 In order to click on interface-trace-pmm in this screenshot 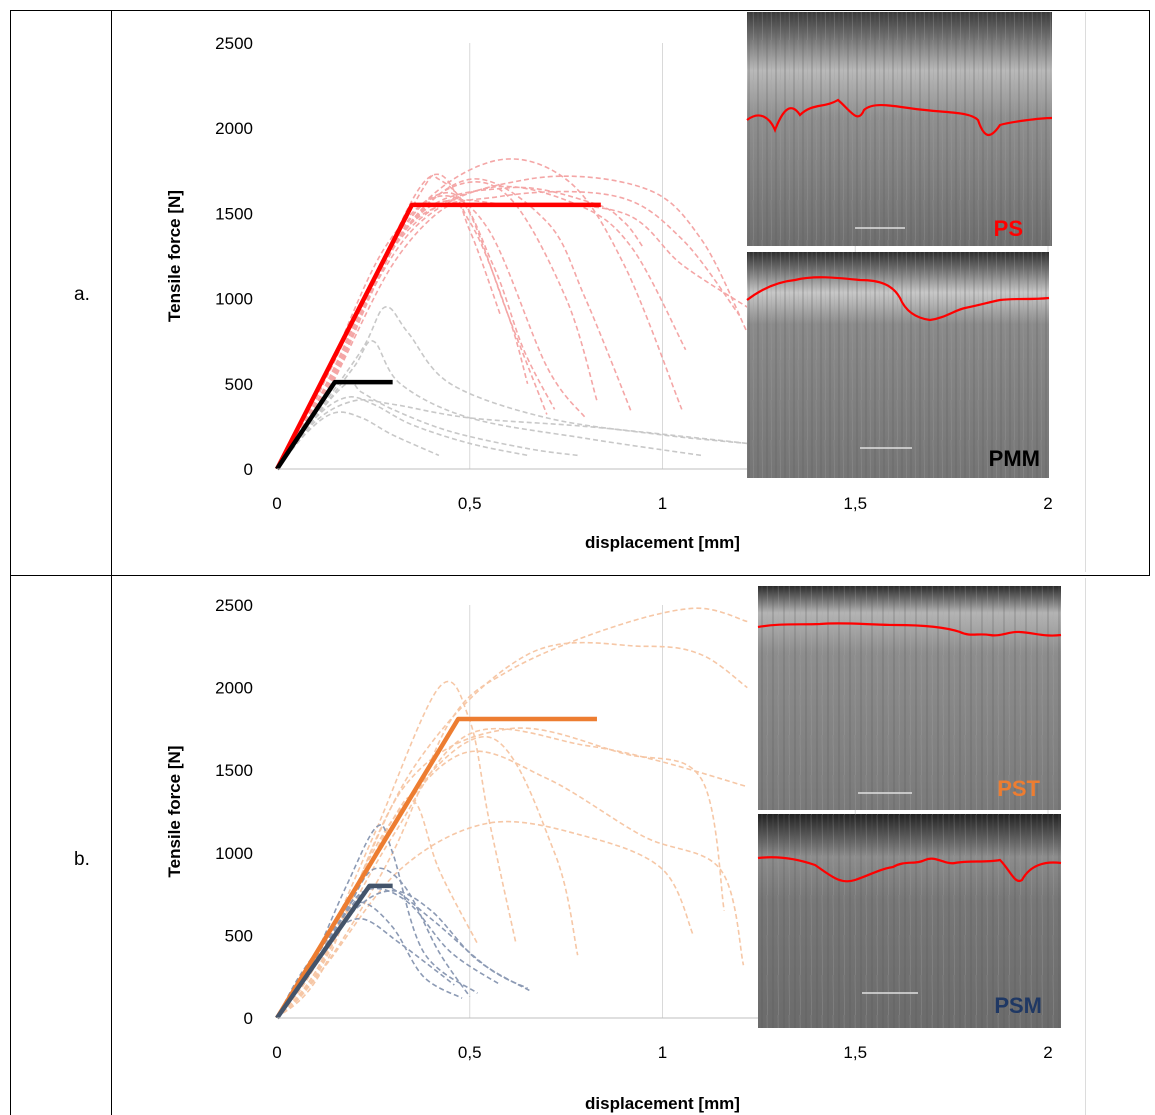, I will do `click(898, 299)`.